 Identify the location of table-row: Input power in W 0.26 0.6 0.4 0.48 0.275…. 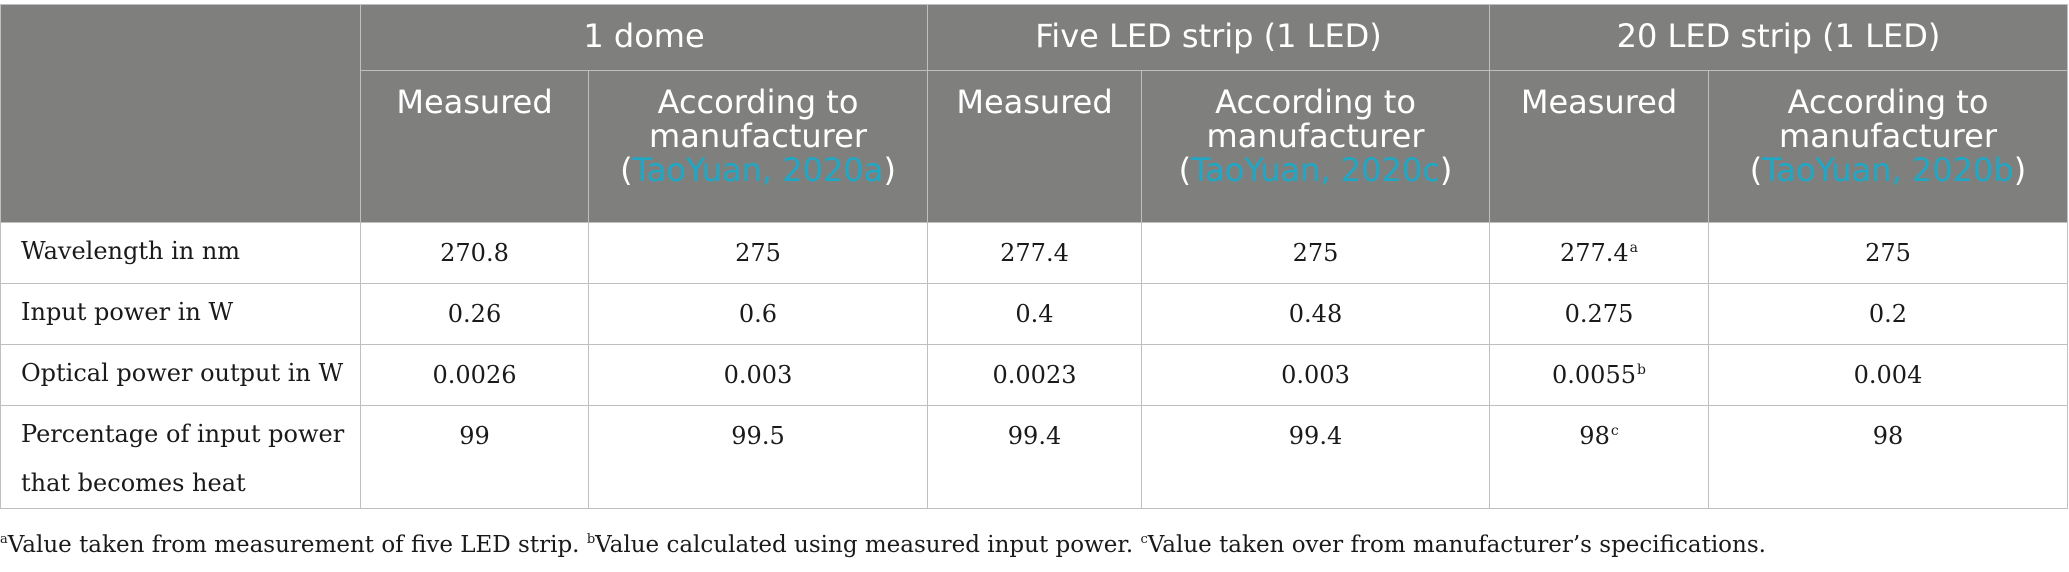
(1034, 314).